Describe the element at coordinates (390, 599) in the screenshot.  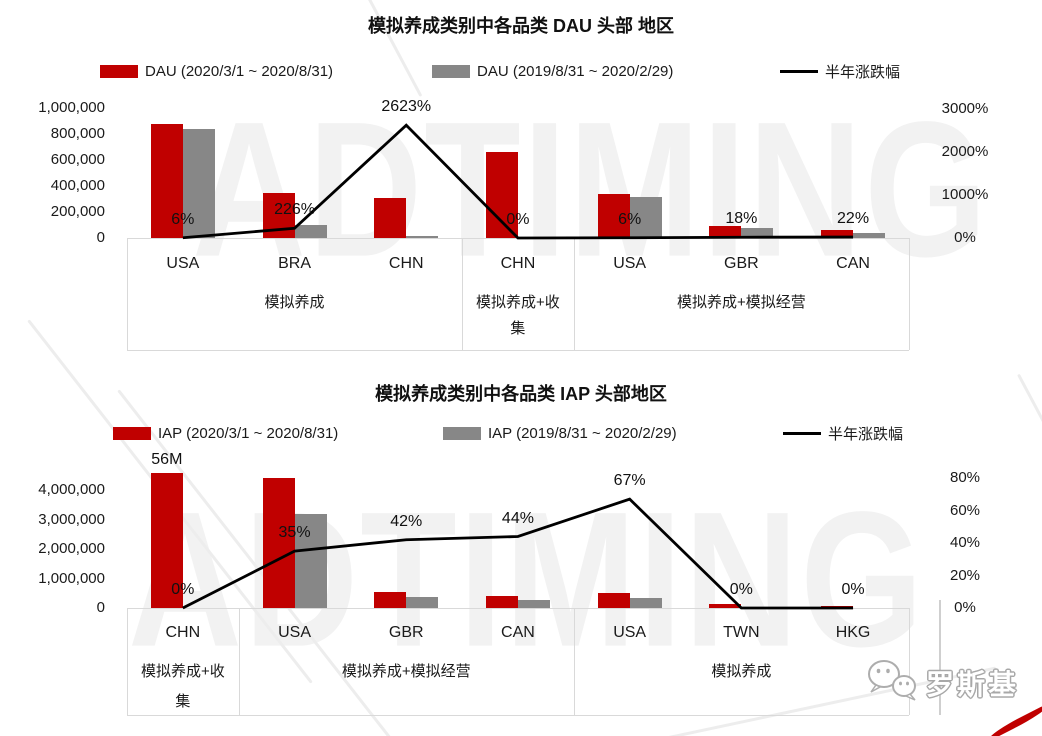
I see `bar-current-gbr` at that location.